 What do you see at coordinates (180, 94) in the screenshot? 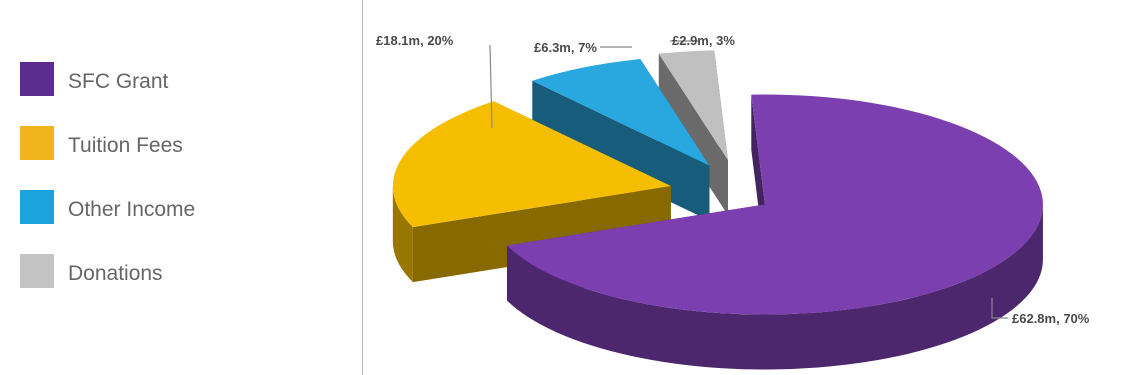
I see `legend-item-sfc-grant: SFC Grant` at bounding box center [180, 94].